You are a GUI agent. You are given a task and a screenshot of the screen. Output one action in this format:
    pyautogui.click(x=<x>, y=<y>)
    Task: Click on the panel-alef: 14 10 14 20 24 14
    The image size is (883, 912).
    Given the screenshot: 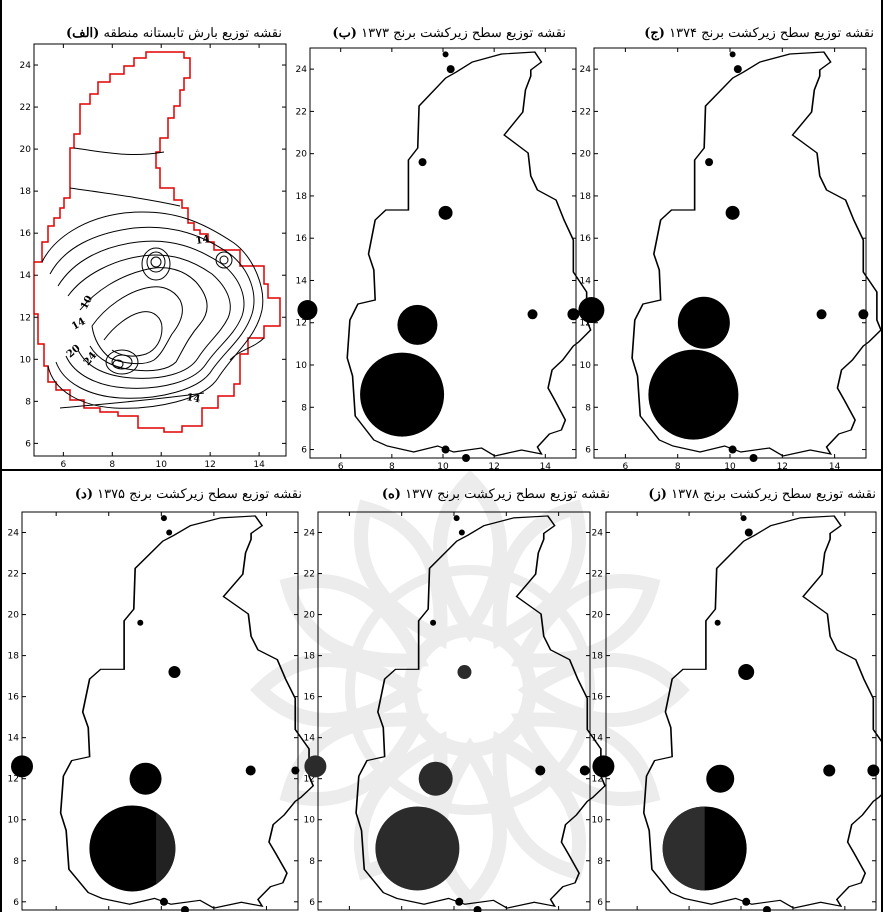 What is the action you would take?
    pyautogui.click(x=160, y=250)
    